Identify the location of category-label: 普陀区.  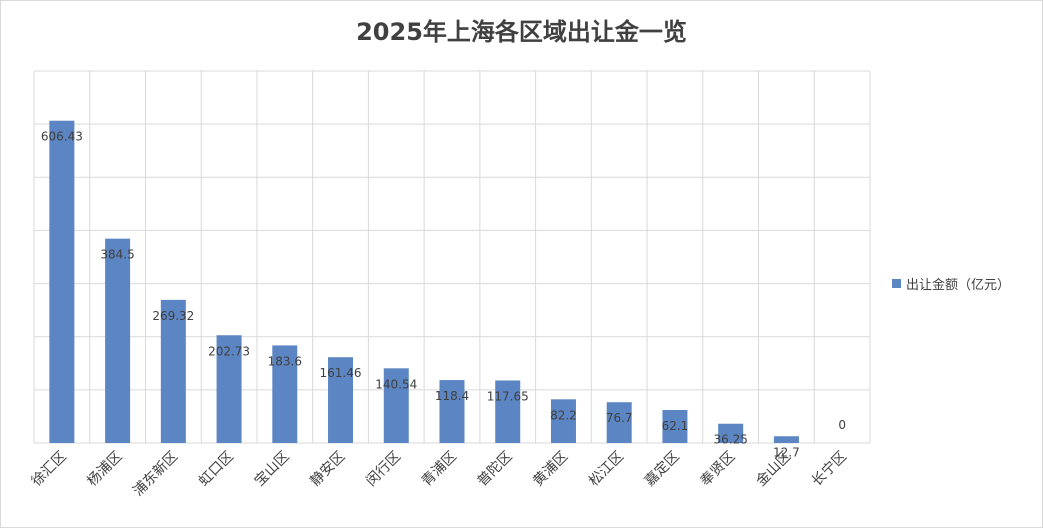
(495, 469).